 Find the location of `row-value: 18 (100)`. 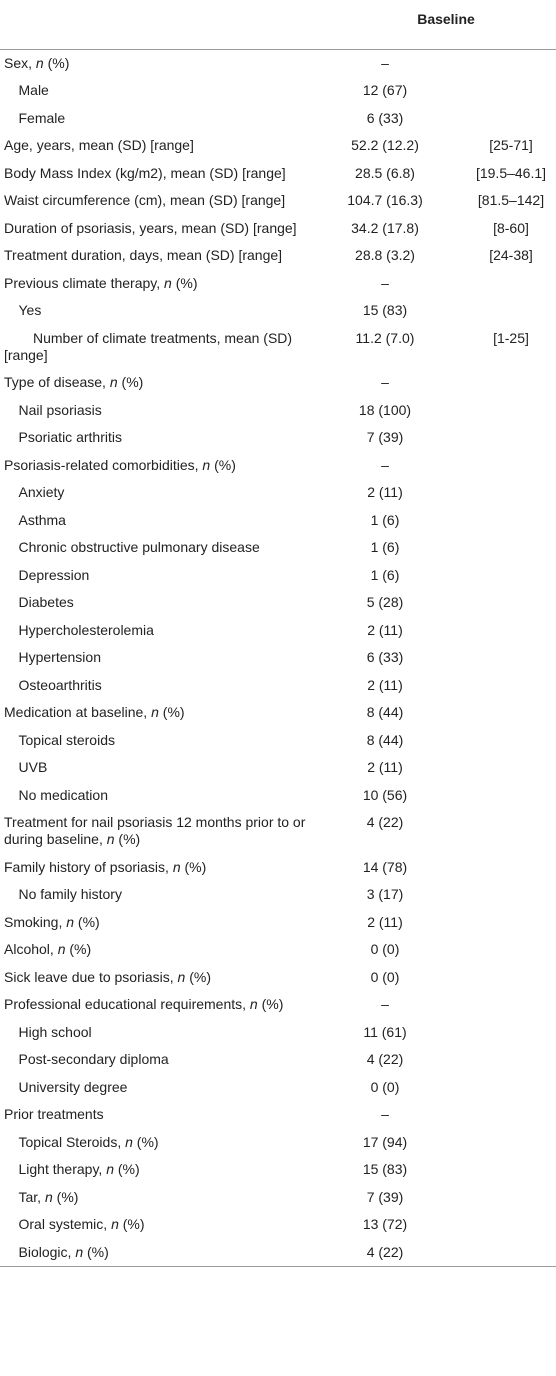

row-value: 18 (100) is located at coordinates (385, 409).